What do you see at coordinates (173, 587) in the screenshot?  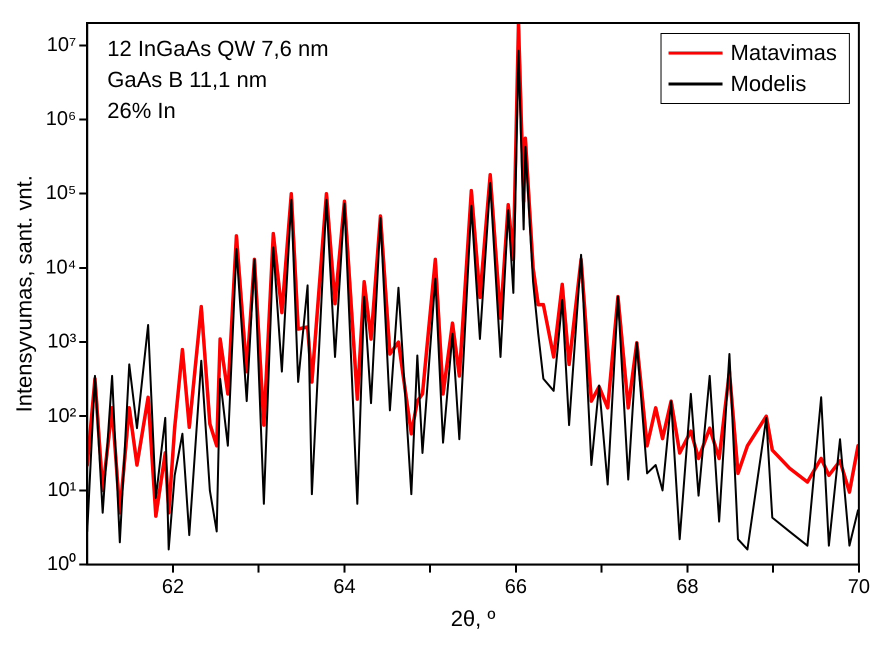 I see `x-tick-label: 62` at bounding box center [173, 587].